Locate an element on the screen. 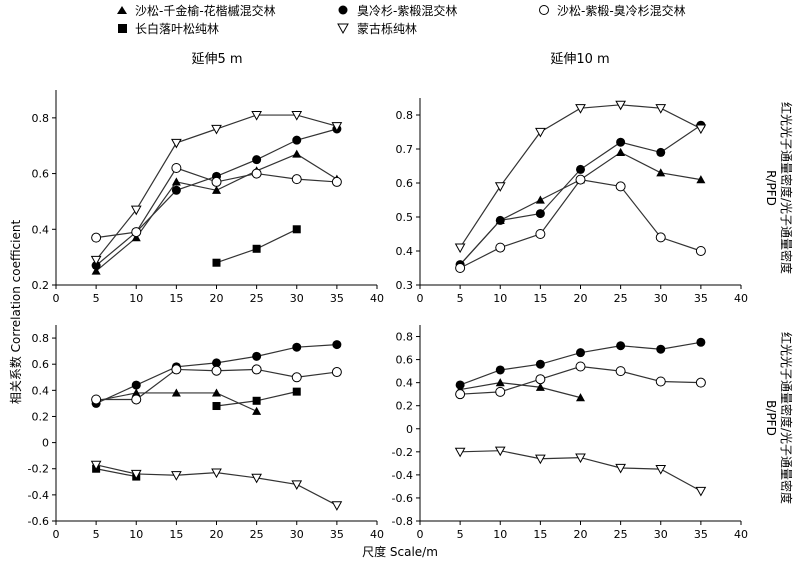 The image size is (800, 566). legend-label: 沙松-紫椴-臭冷杉混交林 is located at coordinates (621, 10).